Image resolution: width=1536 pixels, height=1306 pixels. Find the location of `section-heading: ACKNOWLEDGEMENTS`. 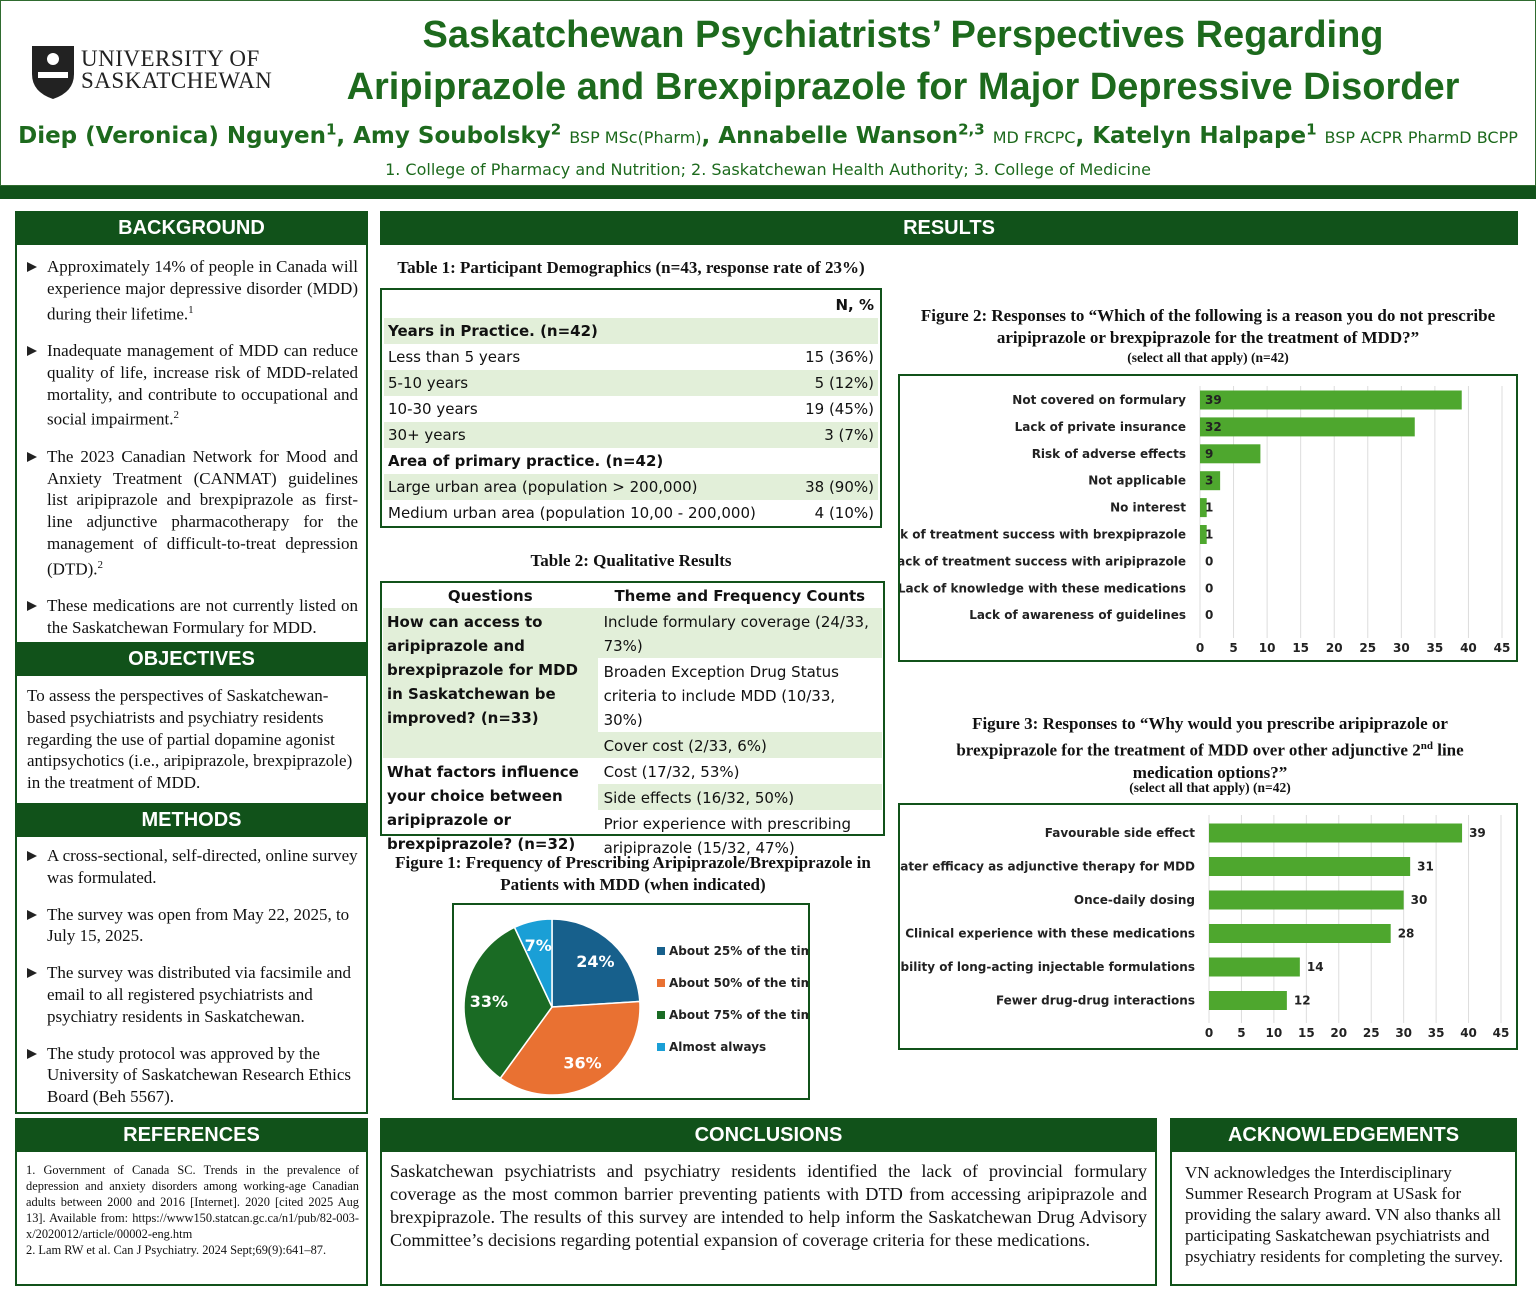

section-heading: ACKNOWLEDGEMENTS is located at coordinates (1343, 1135).